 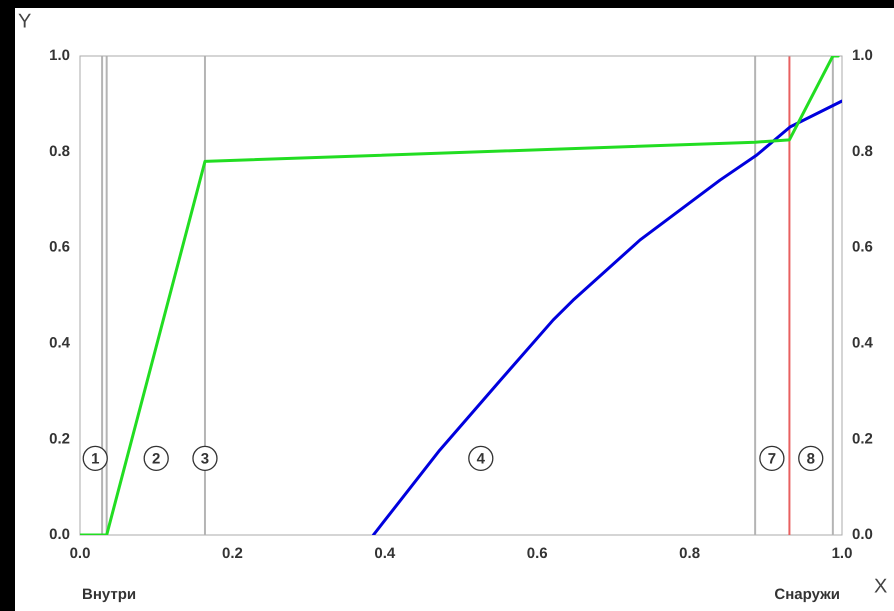 I want to click on text: Внутри, so click(x=109, y=595).